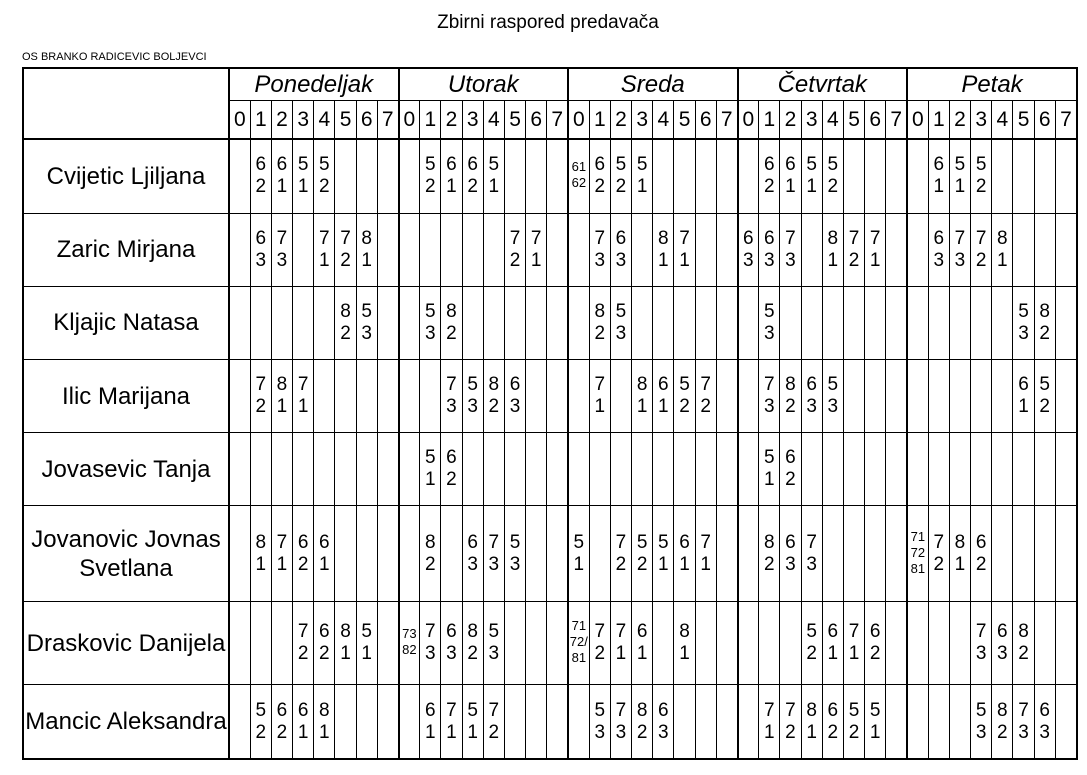 This screenshot has height=775, width=1087. I want to click on period-header: 3, so click(472, 120).